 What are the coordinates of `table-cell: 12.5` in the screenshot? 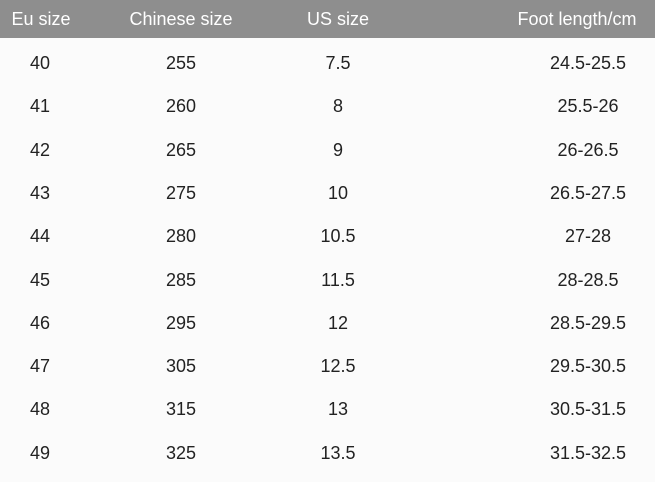 It's located at (338, 366).